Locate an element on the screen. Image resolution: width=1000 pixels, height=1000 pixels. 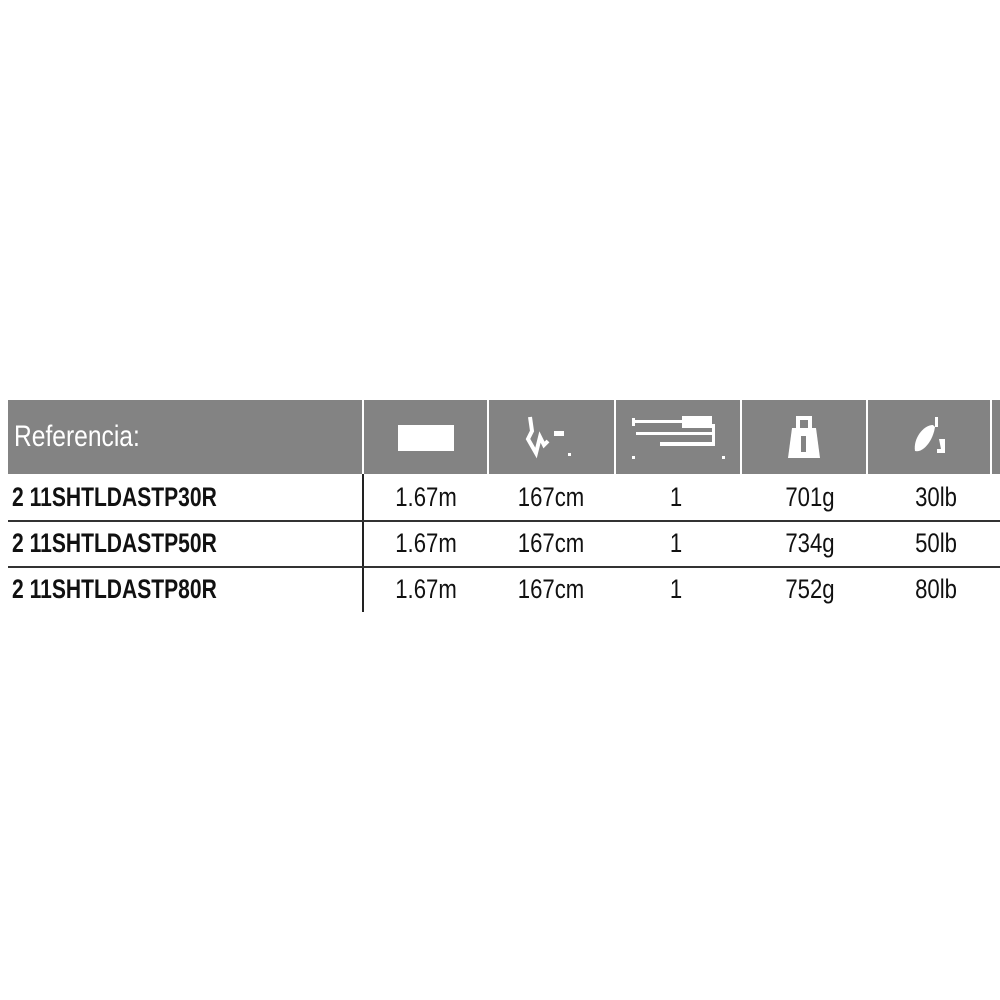
line-cell: 50lb is located at coordinates (936, 543).